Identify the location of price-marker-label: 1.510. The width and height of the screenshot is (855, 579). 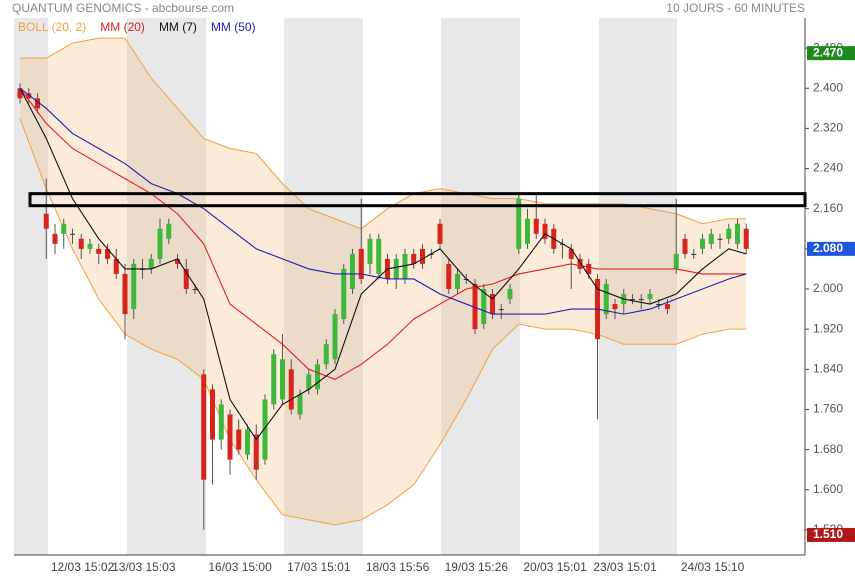
(828, 534).